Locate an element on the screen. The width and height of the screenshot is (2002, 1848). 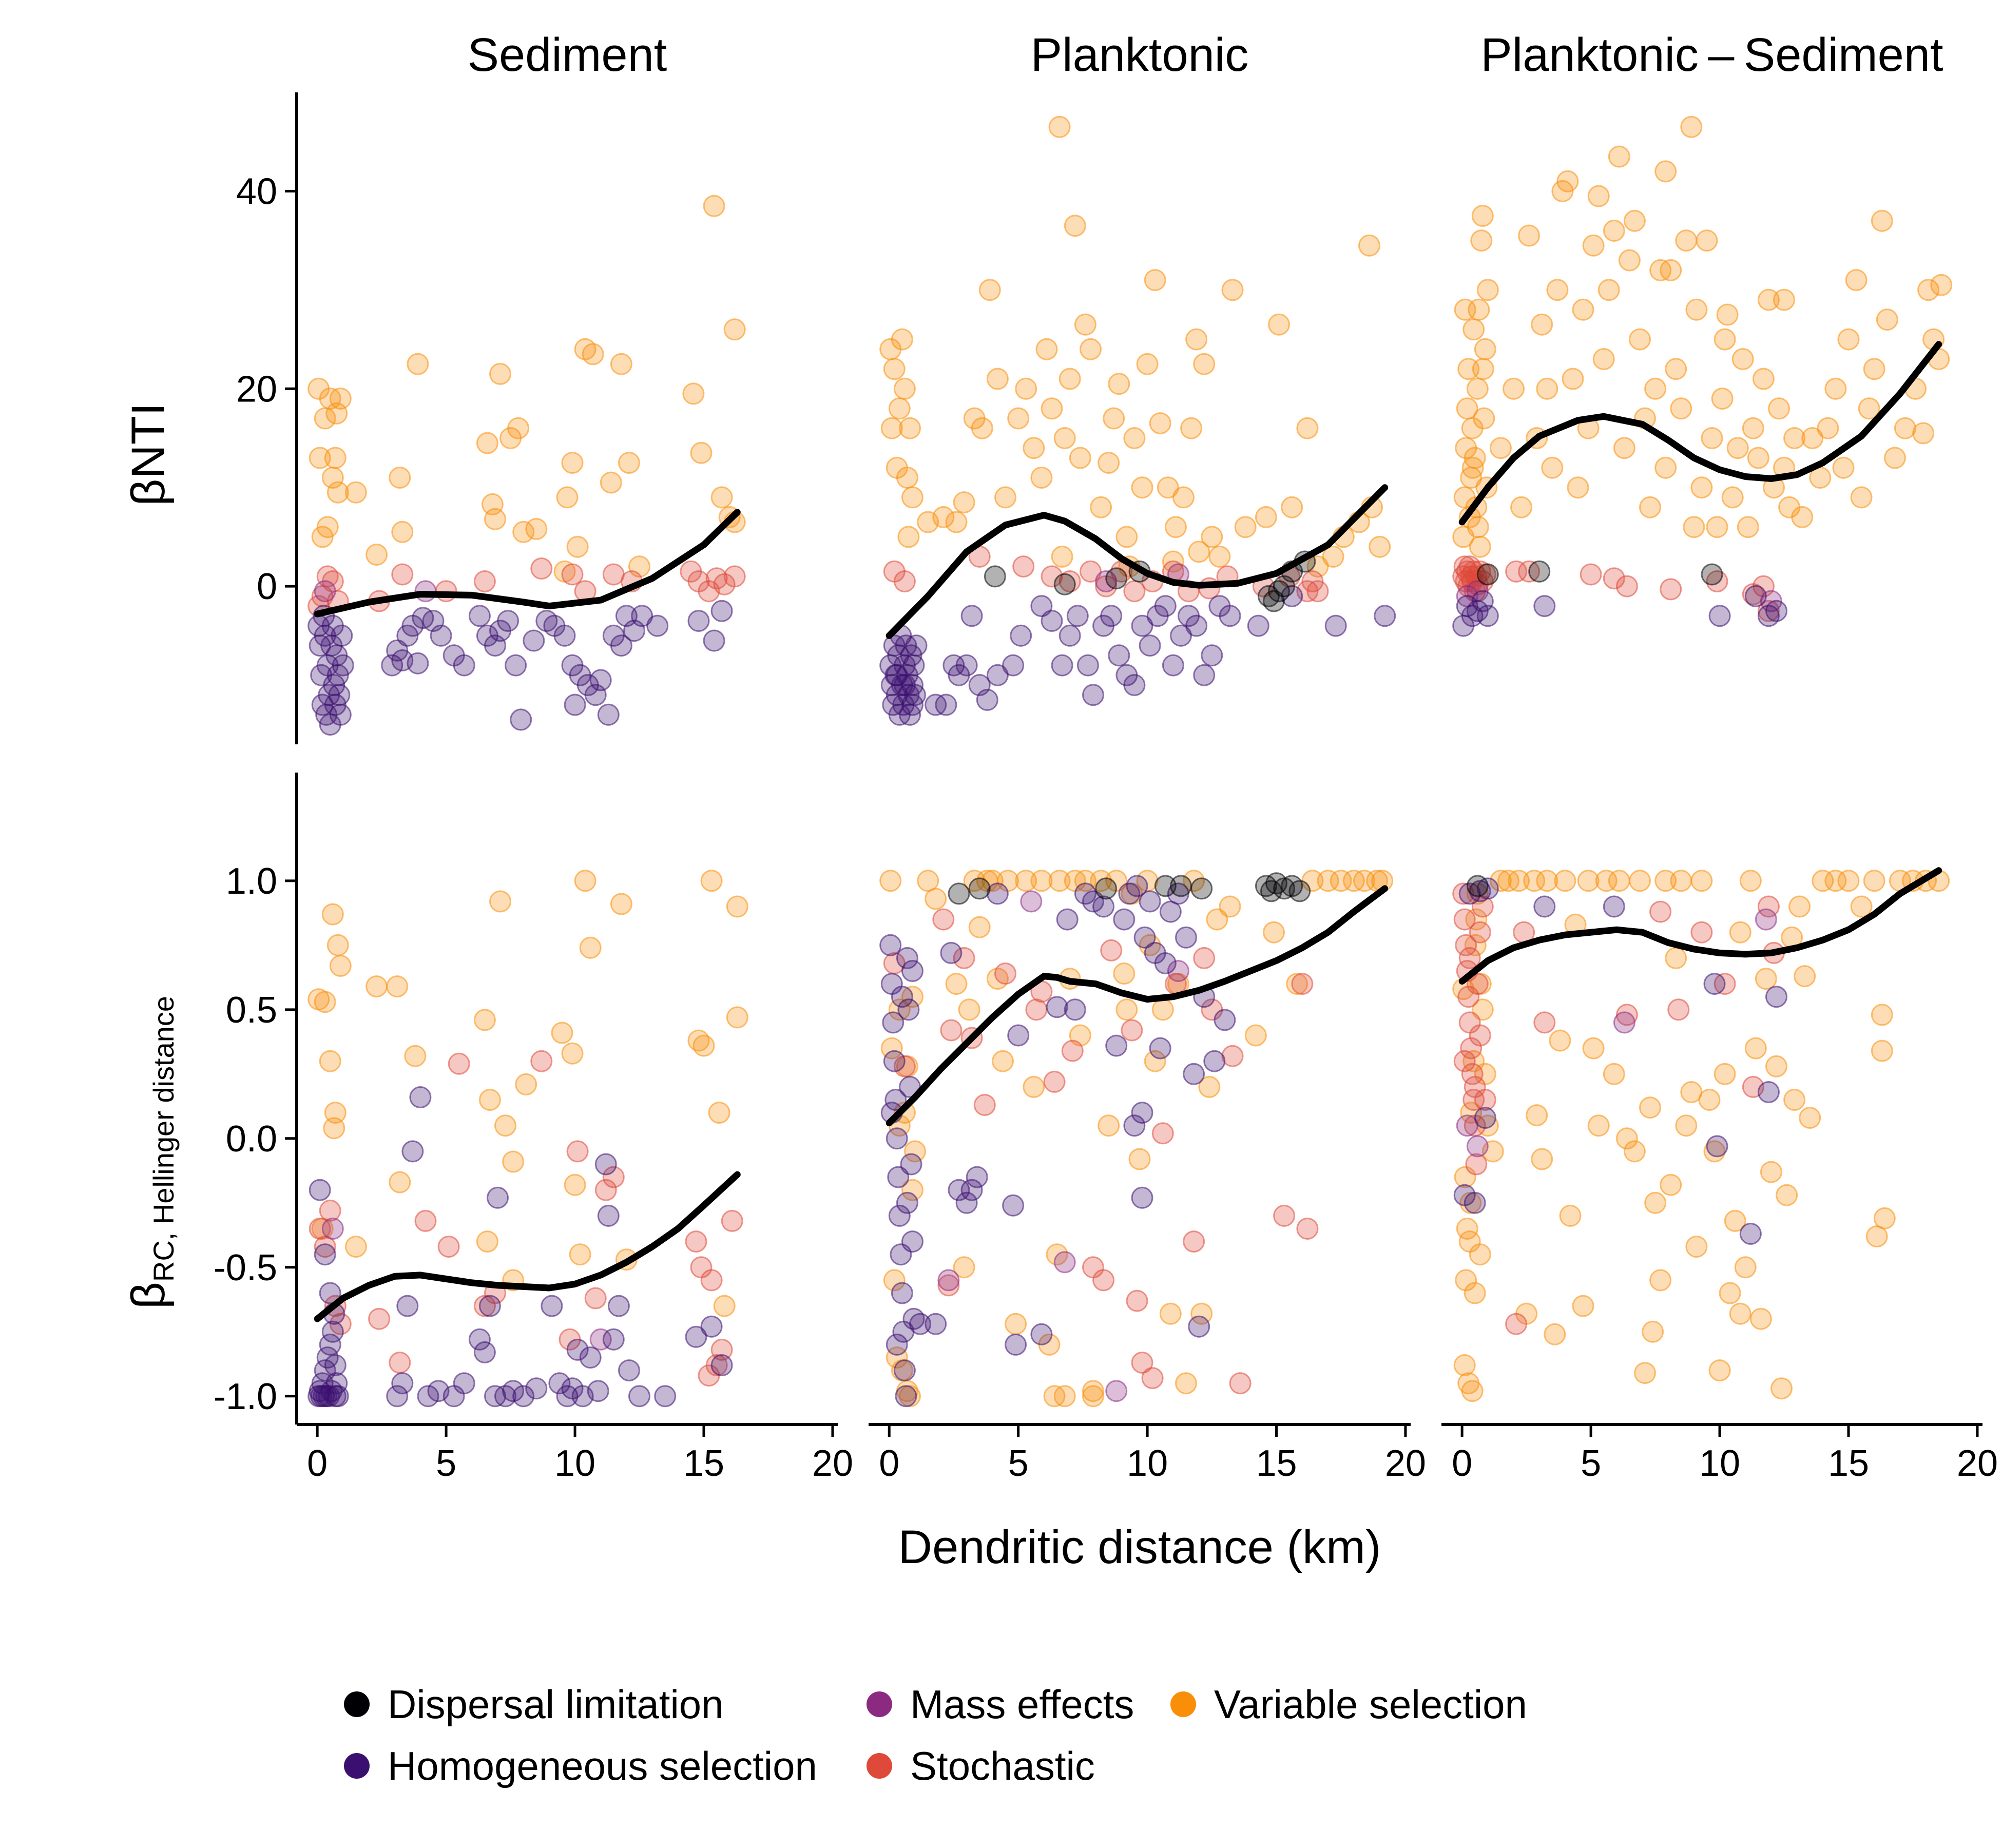
point-brc-planktonic-dispersal-limitation is located at coordinates (959, 893).